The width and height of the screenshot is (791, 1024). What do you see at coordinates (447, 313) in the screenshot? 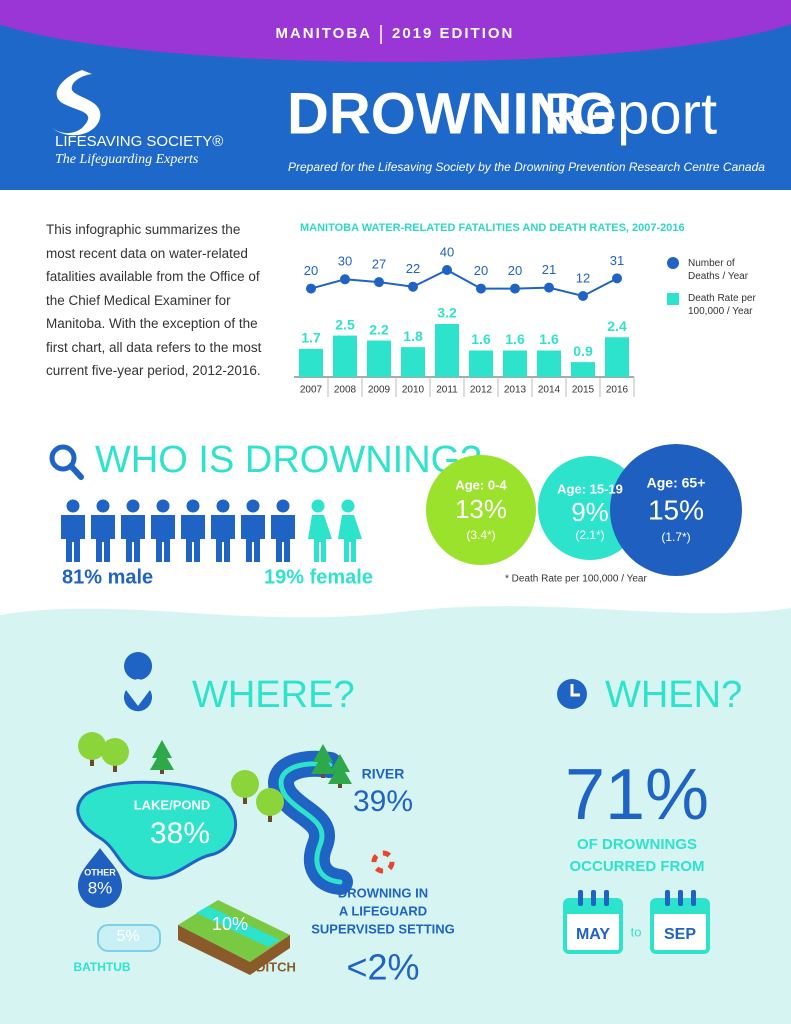
I see `value-label: 3.2` at bounding box center [447, 313].